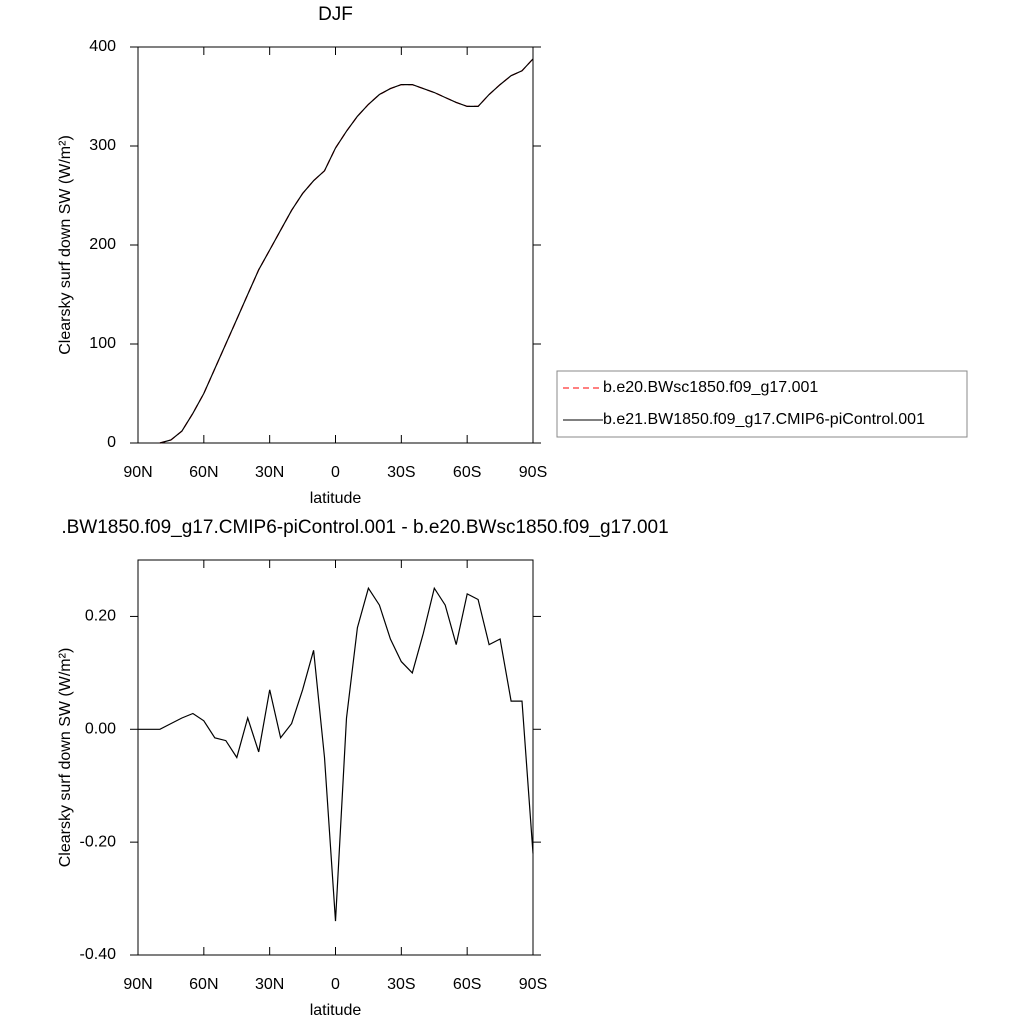 The width and height of the screenshot is (1024, 1029). What do you see at coordinates (100, 616) in the screenshot?
I see `y-tick-label: 0.20` at bounding box center [100, 616].